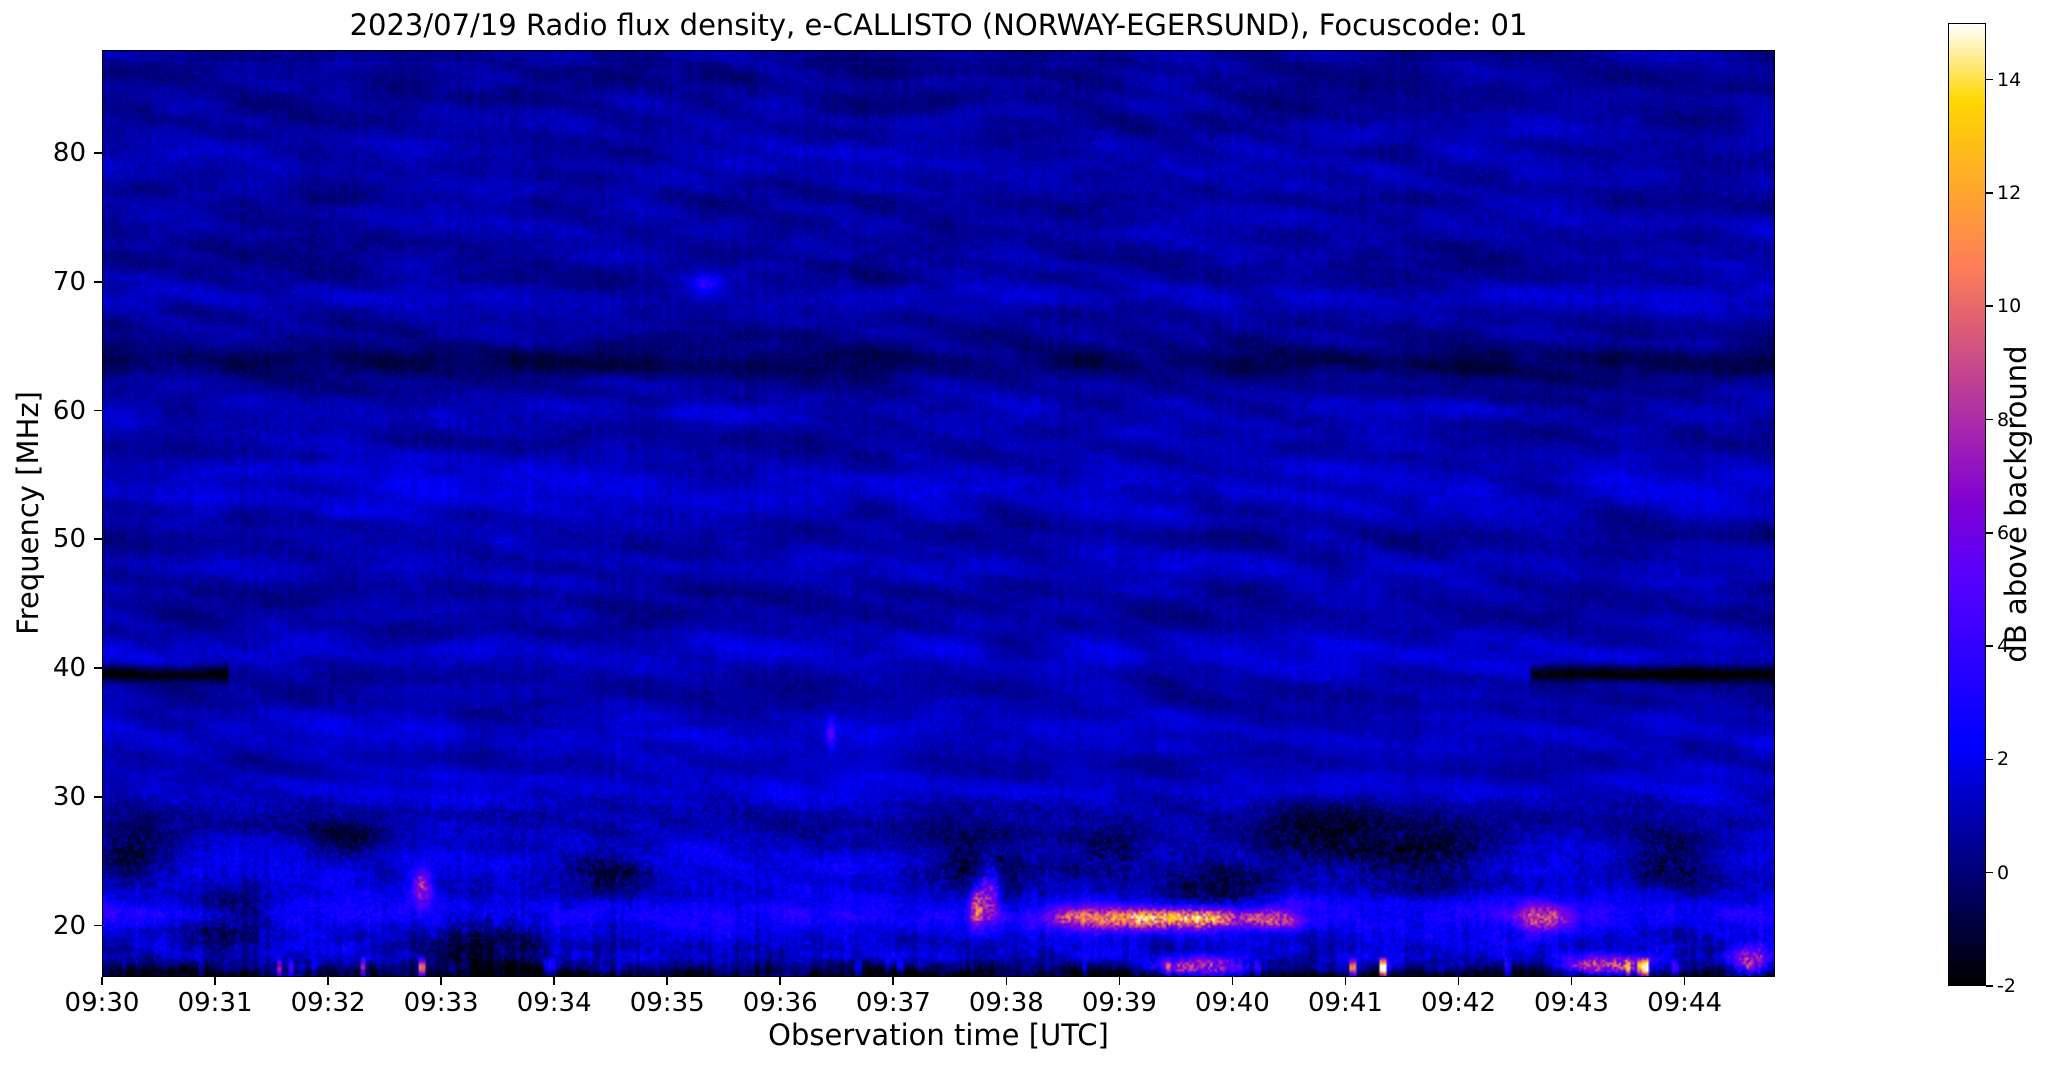 The width and height of the screenshot is (2047, 1067). Describe the element at coordinates (2003, 532) in the screenshot. I see `colorbar-tick-label: 6` at that location.